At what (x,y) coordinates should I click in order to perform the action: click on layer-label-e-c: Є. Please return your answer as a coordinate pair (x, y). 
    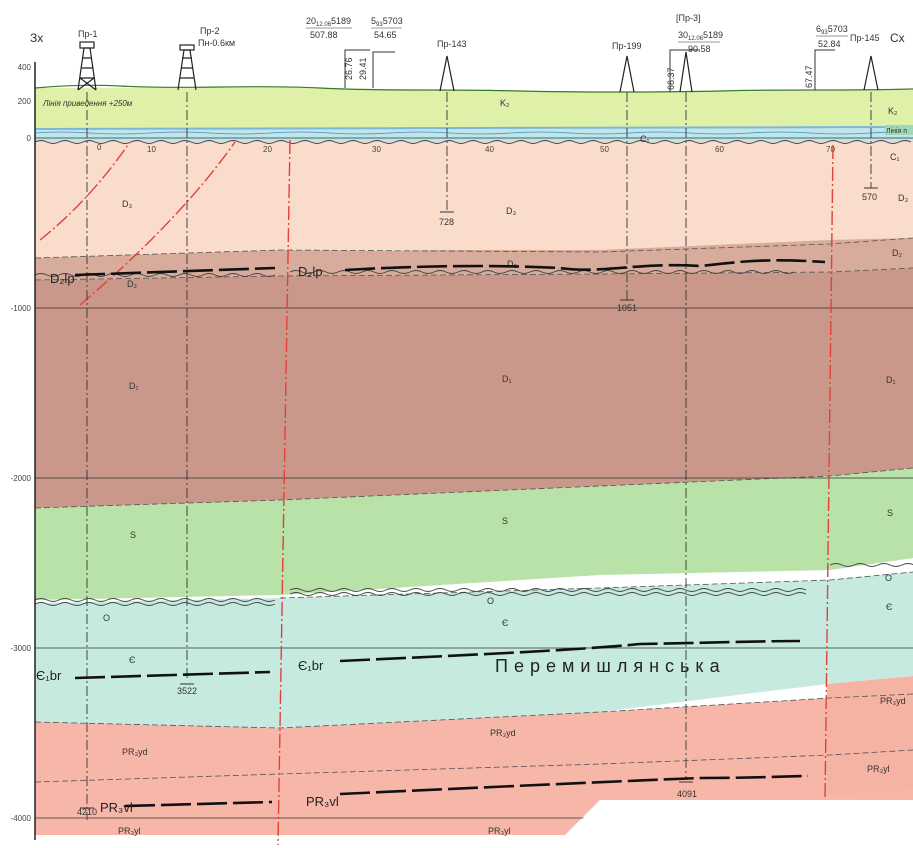
    Looking at the image, I should click on (889, 607).